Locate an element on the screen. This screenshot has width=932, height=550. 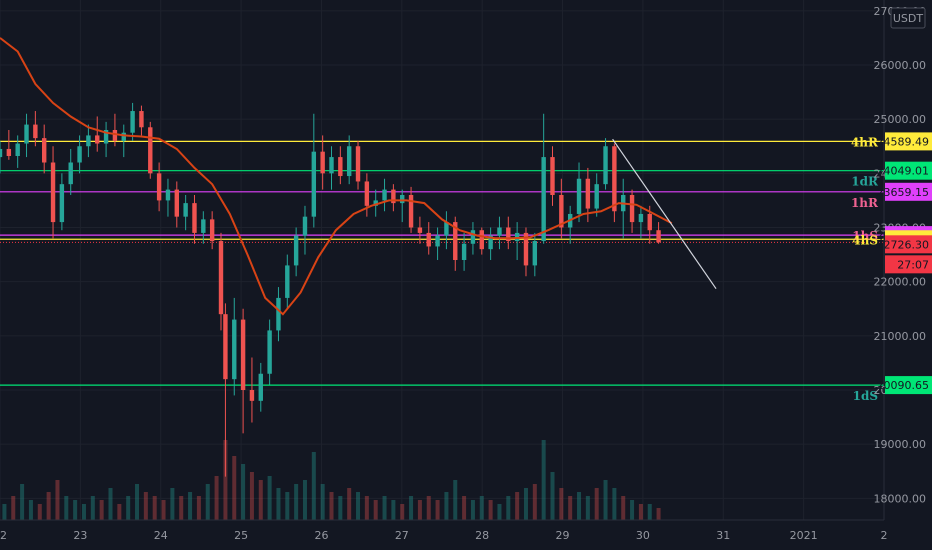
level-label-4hr: 4hR is located at coordinates (865, 142).